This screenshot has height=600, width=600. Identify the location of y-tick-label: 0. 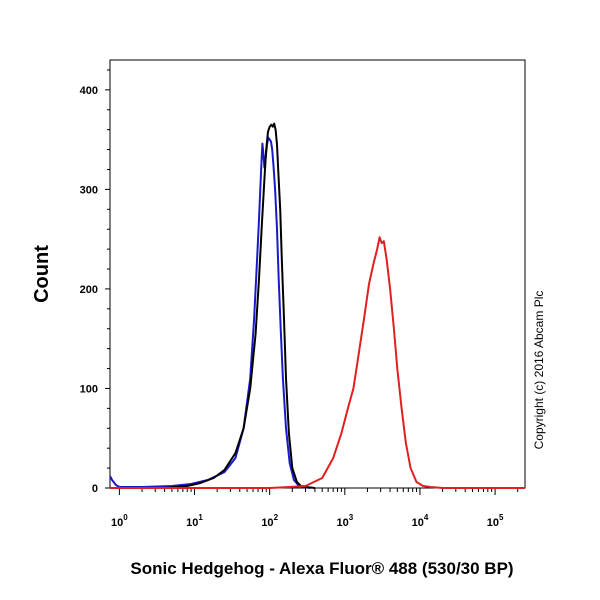
(95, 489).